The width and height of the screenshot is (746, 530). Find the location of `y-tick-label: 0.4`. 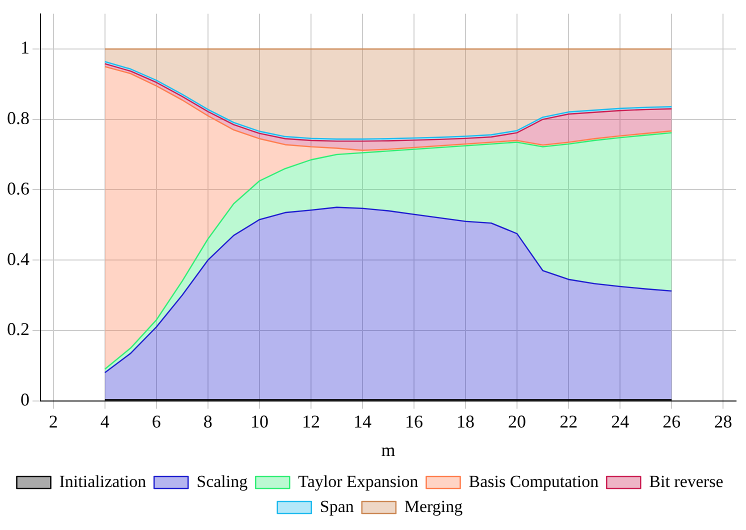

y-tick-label: 0.4 is located at coordinates (18, 258).